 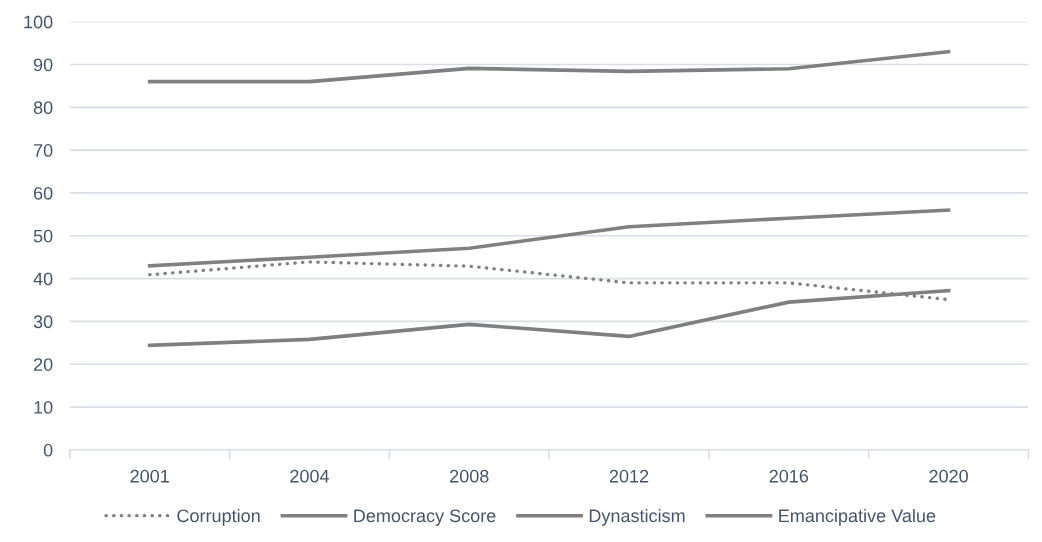 What do you see at coordinates (218, 517) in the screenshot?
I see `legend-label: Corruption` at bounding box center [218, 517].